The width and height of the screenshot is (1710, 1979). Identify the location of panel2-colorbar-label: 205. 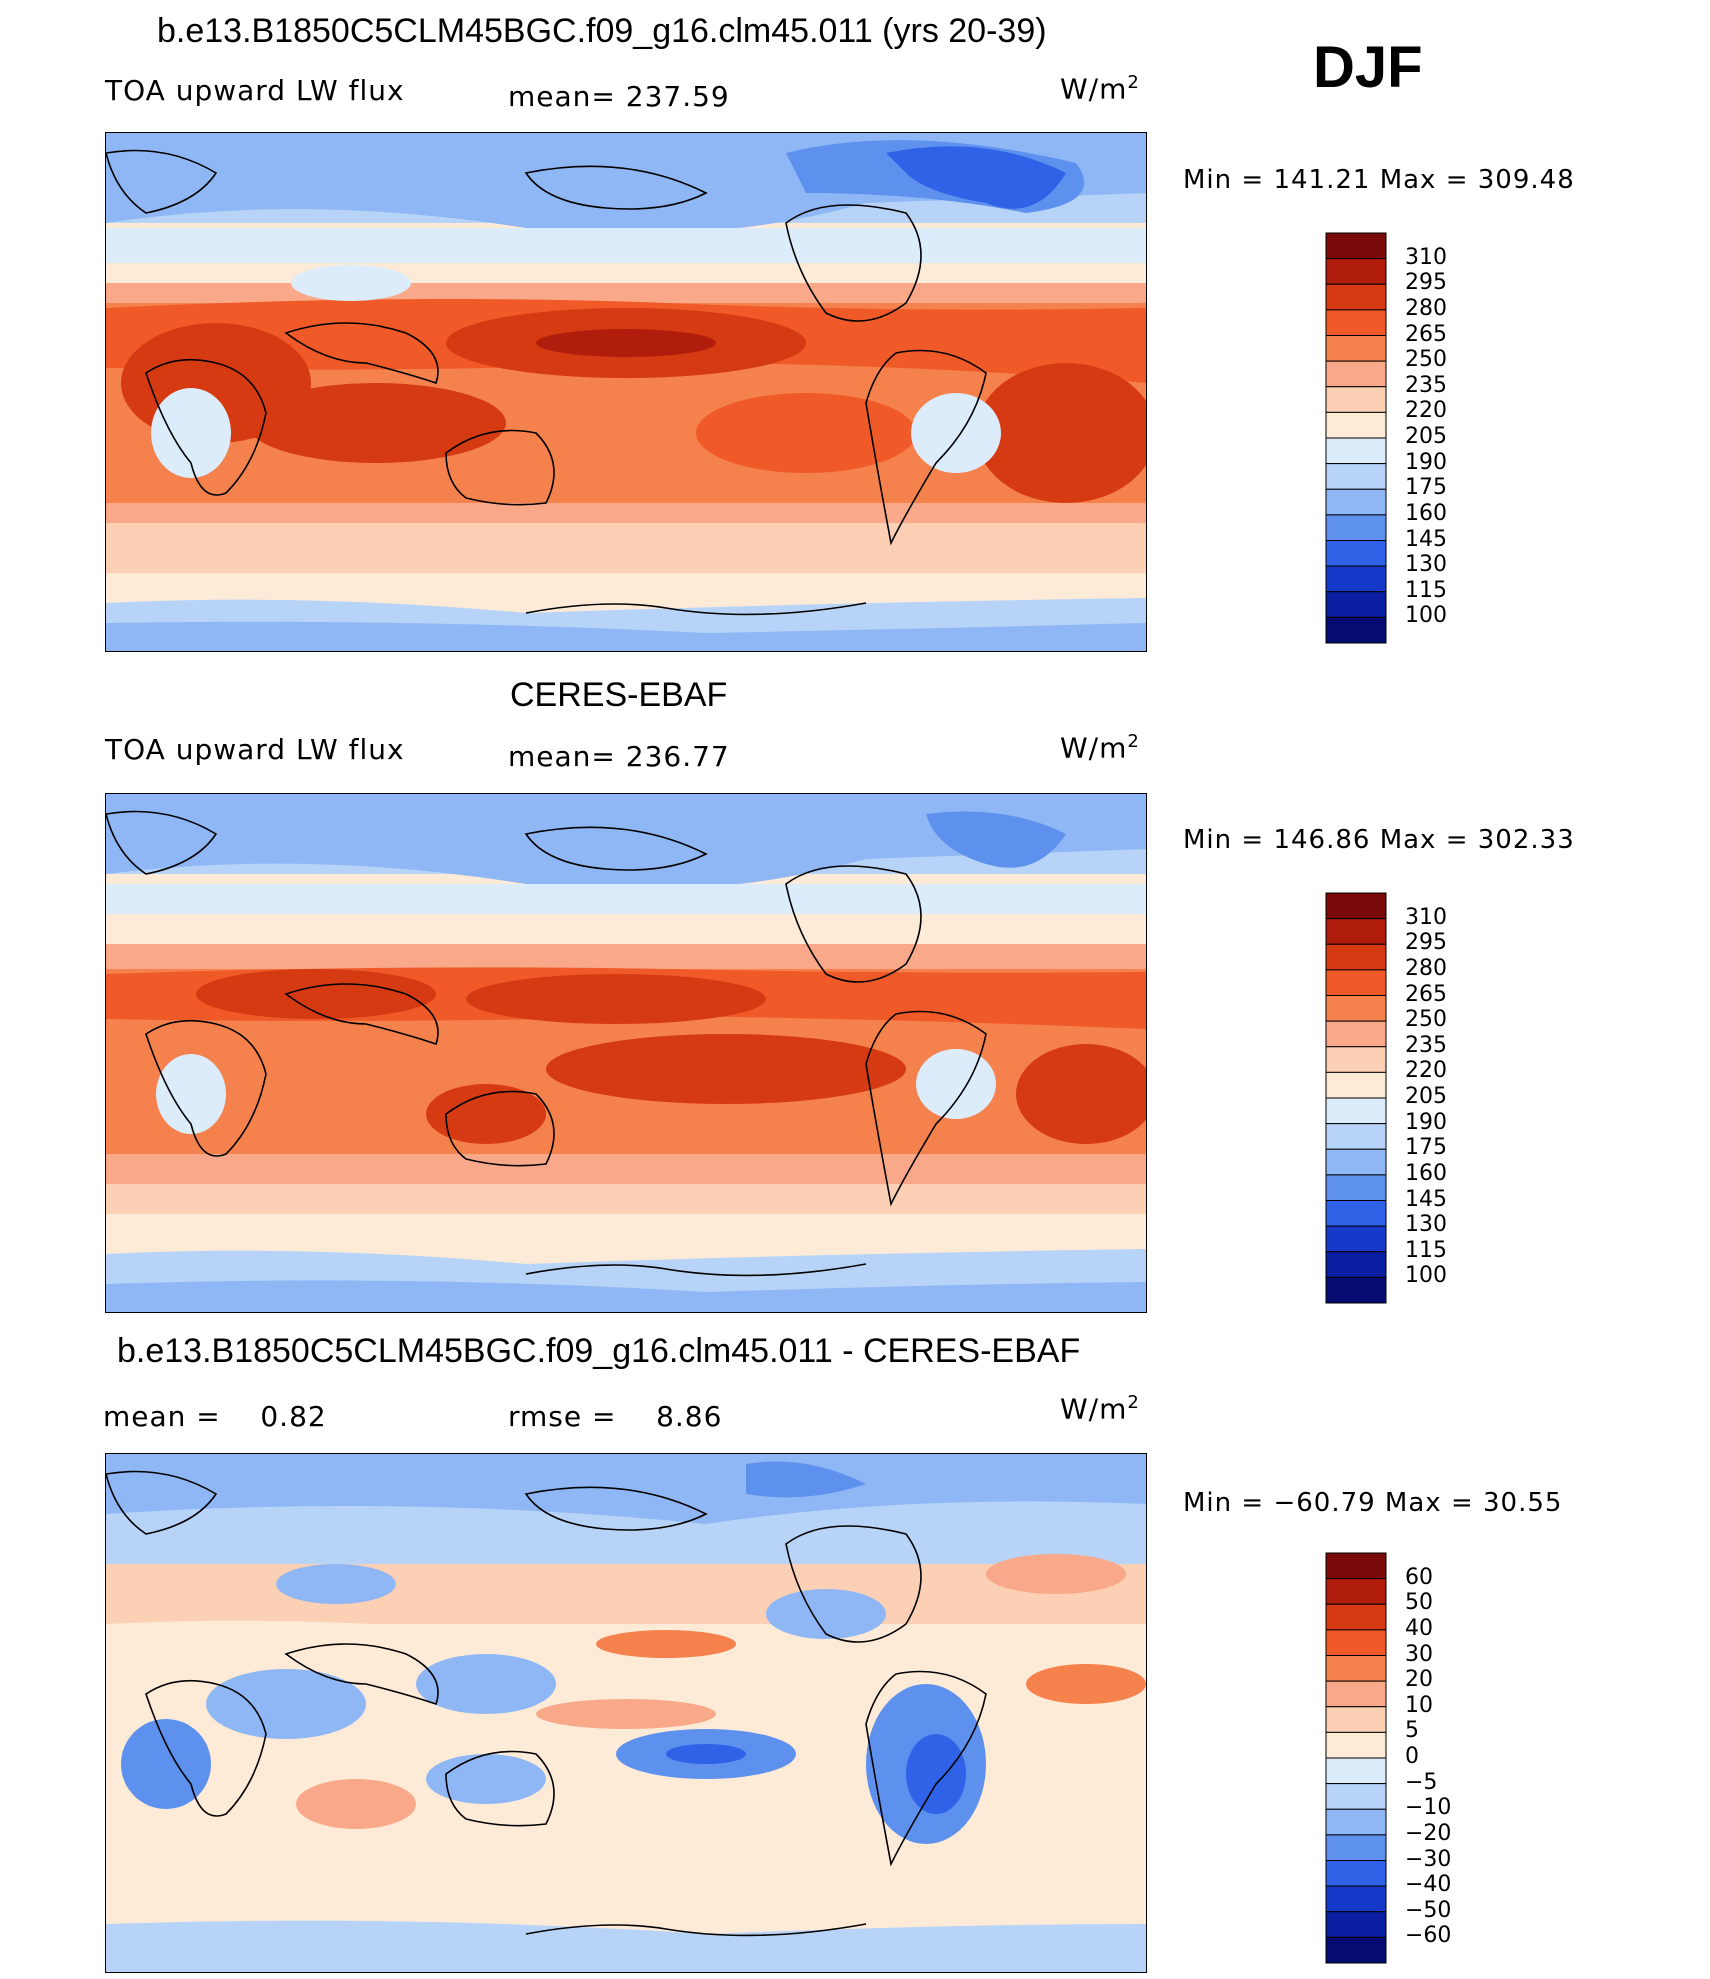
(1426, 1096).